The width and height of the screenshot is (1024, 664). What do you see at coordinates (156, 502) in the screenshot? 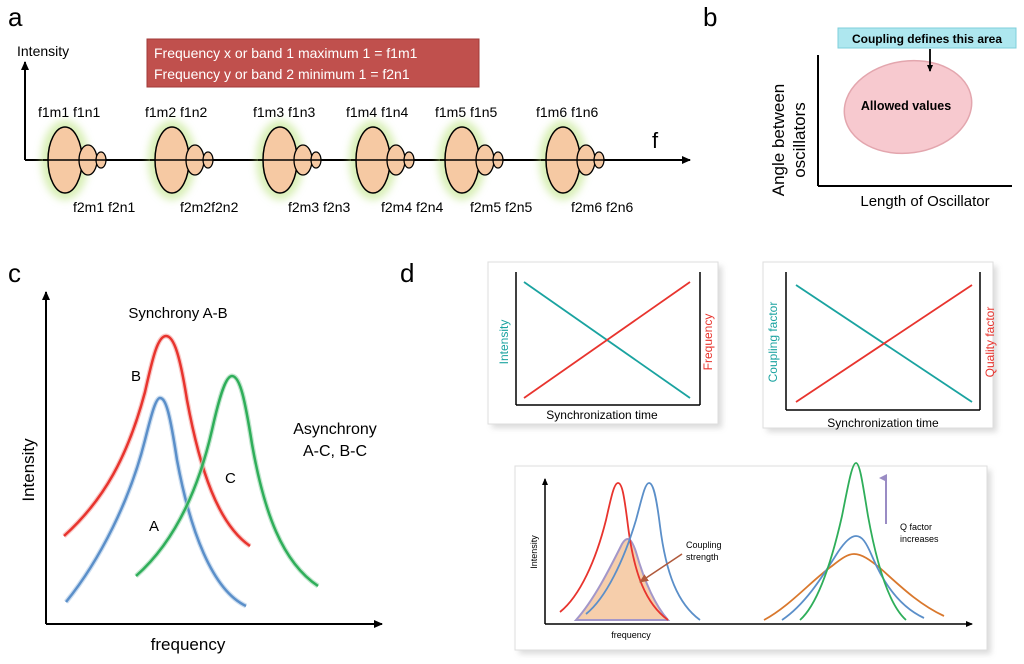
I see `curve-a-blue-line` at bounding box center [156, 502].